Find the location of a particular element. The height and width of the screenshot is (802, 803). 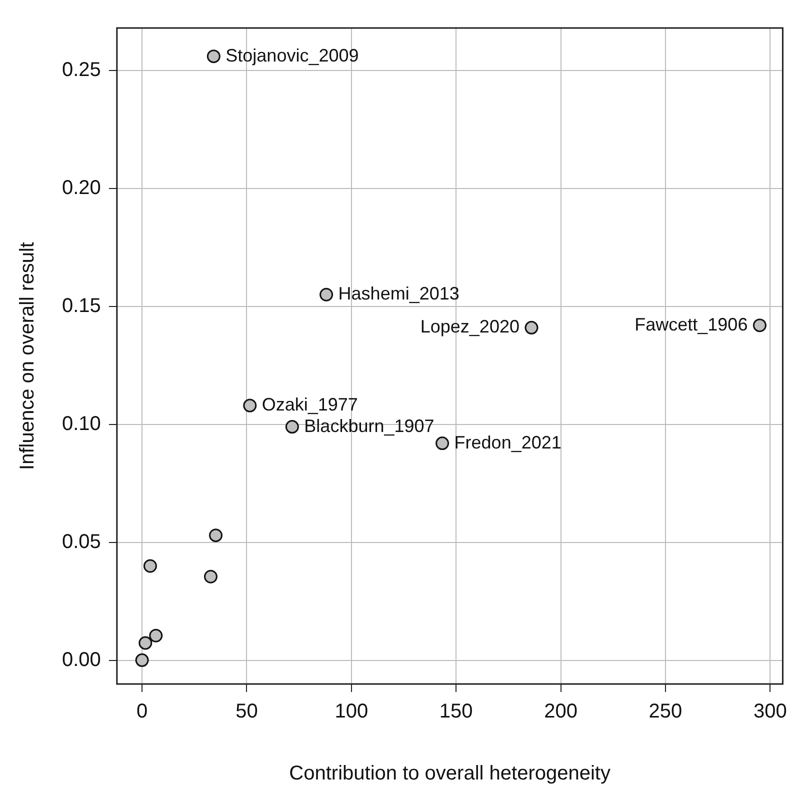

x-tick-label: 50 is located at coordinates (247, 711).